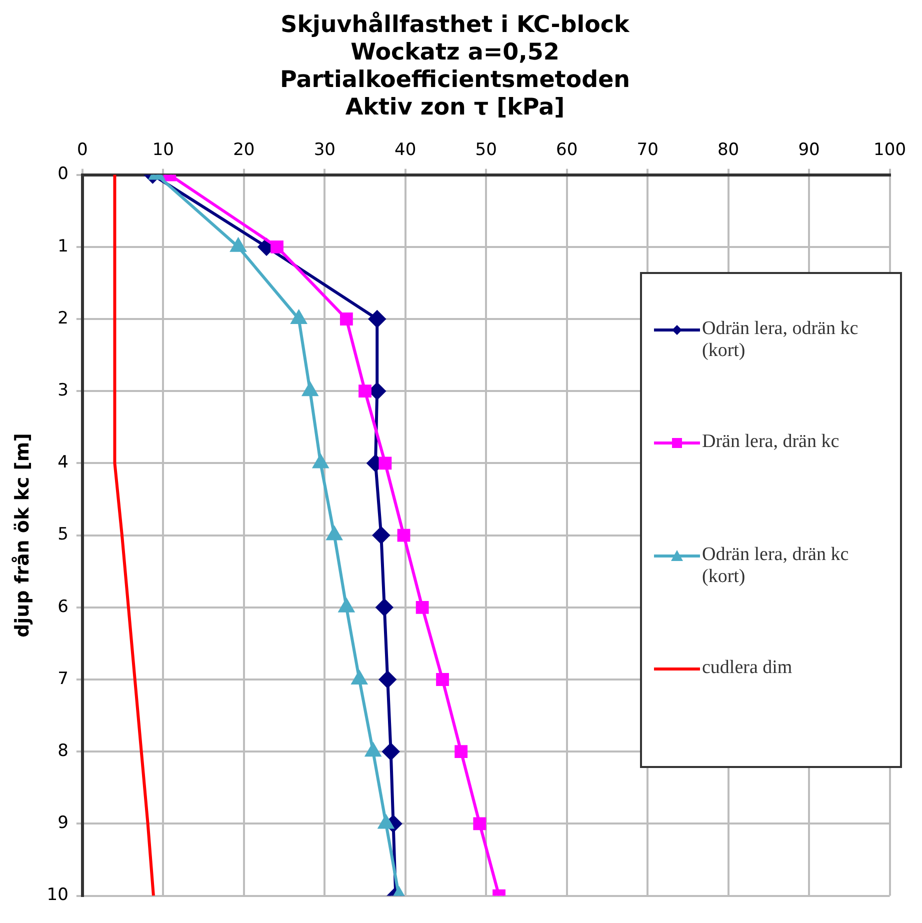  Describe the element at coordinates (747, 667) in the screenshot. I see `legend-label: cudlera dim` at that location.